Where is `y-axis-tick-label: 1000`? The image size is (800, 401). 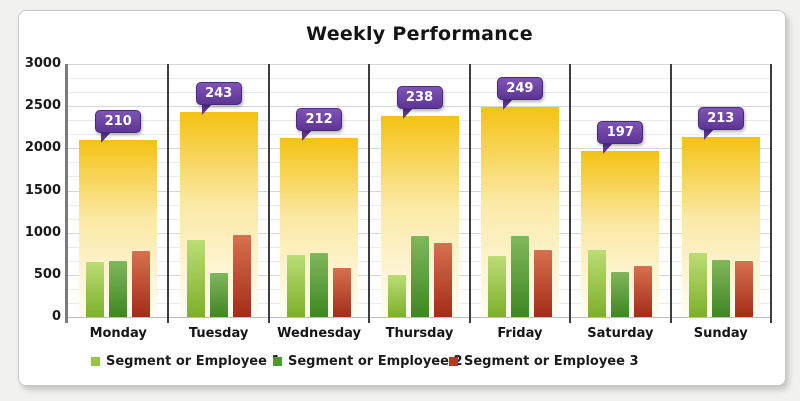 y-axis-tick-label: 1000 is located at coordinates (42, 232).